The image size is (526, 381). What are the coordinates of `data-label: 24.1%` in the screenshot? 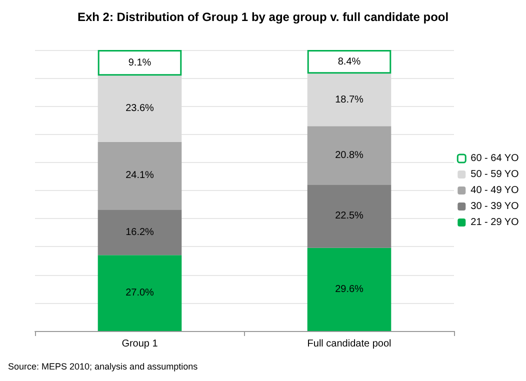 It's located at (140, 176).